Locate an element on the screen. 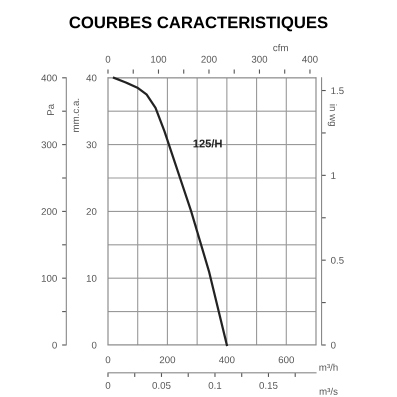  x-tick-label: 200 is located at coordinates (168, 360).